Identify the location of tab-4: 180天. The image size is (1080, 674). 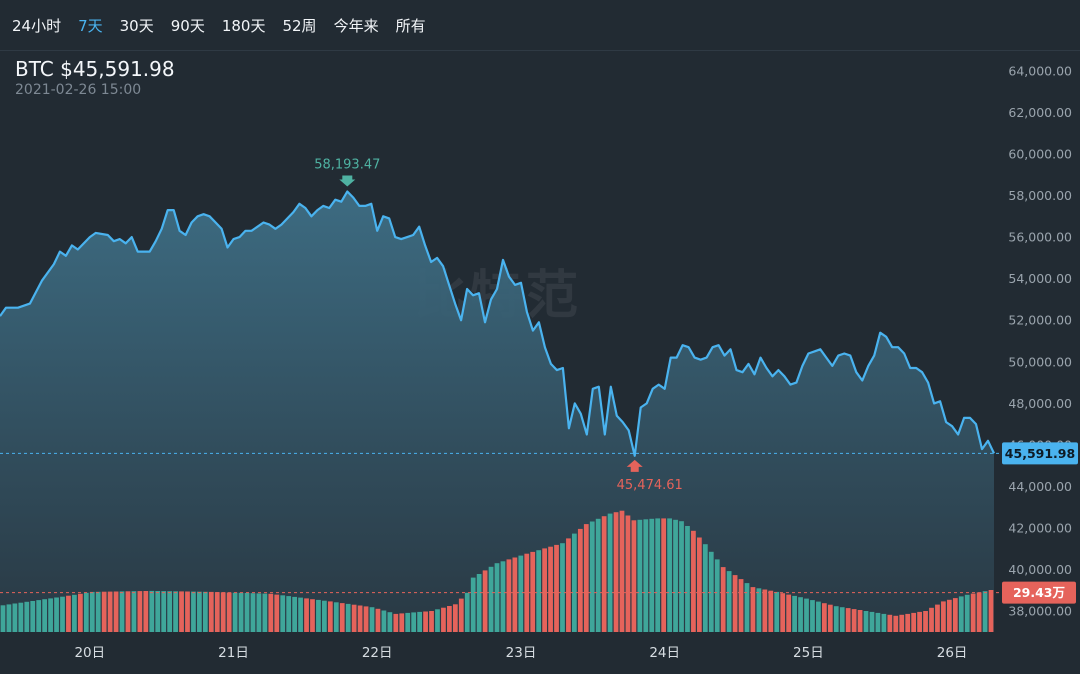
(243, 25).